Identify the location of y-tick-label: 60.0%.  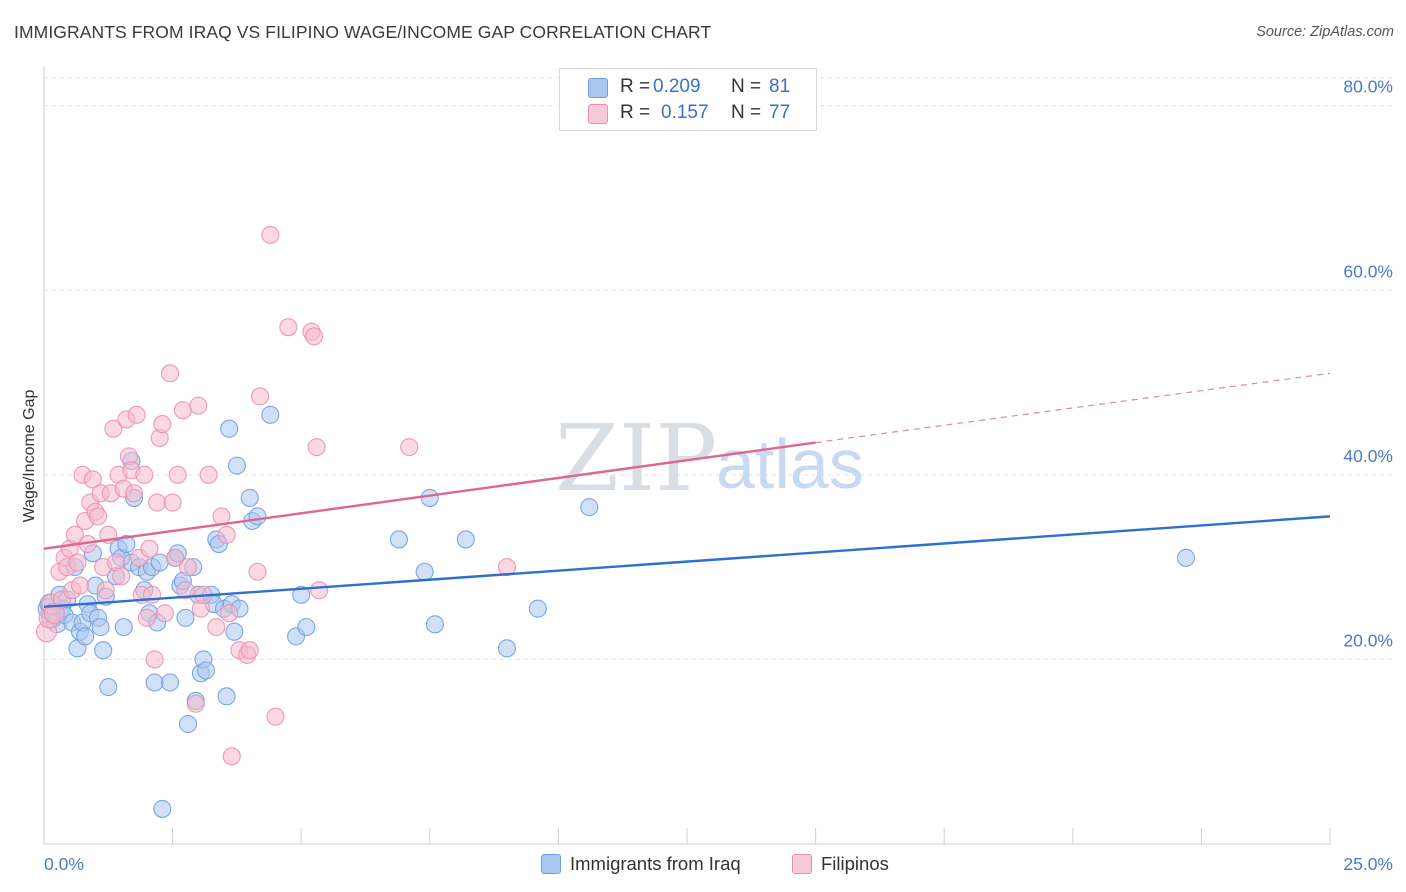
(1368, 271).